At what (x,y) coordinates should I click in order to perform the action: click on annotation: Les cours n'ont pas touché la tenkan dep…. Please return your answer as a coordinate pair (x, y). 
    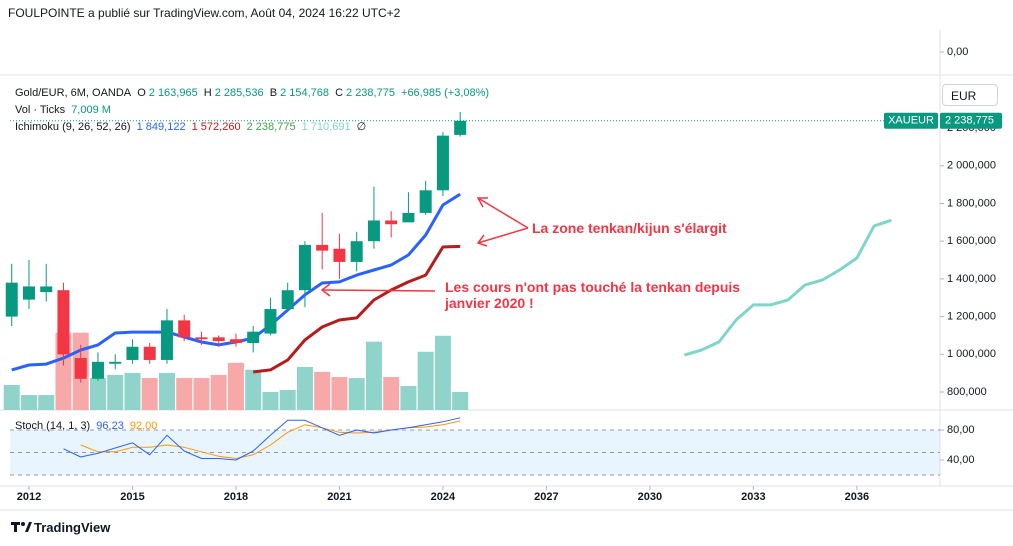
    Looking at the image, I should click on (593, 287).